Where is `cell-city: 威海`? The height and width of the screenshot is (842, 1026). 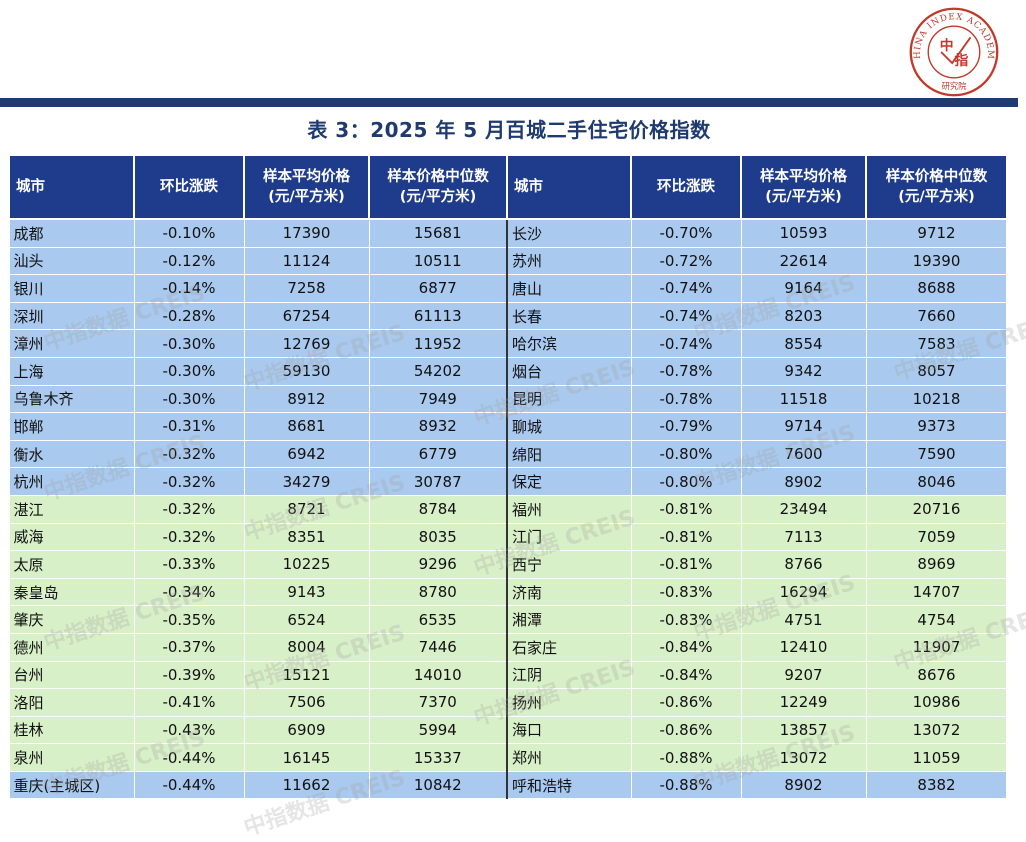 cell-city: 威海 is located at coordinates (71, 537).